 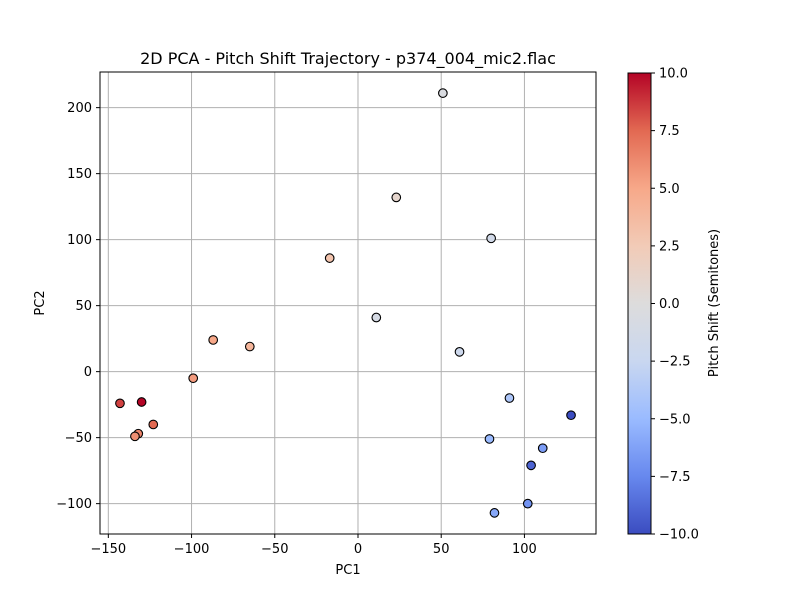 I want to click on colorbar-tick-label: −2.5, so click(x=675, y=362).